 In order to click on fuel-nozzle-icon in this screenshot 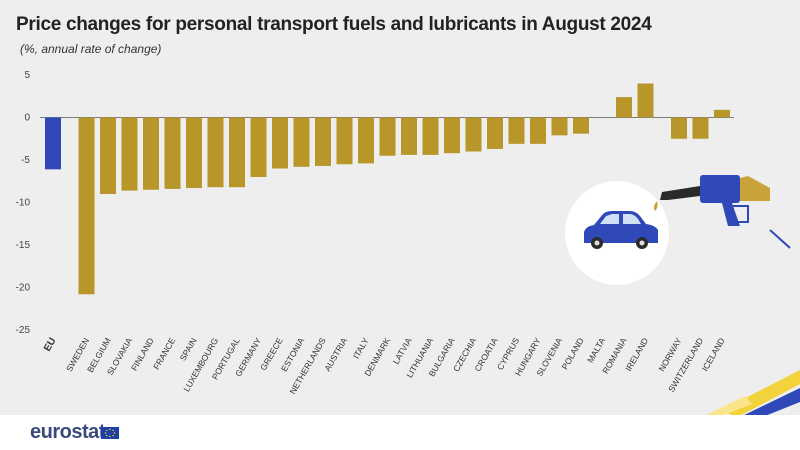, I will do `click(722, 212)`.